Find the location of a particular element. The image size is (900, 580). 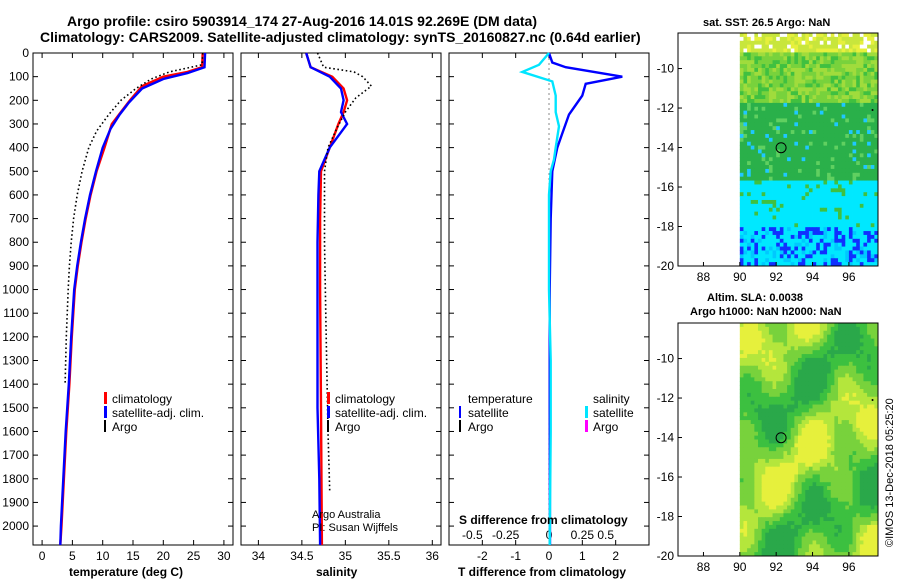

series-s-satellite is located at coordinates (539, 299).